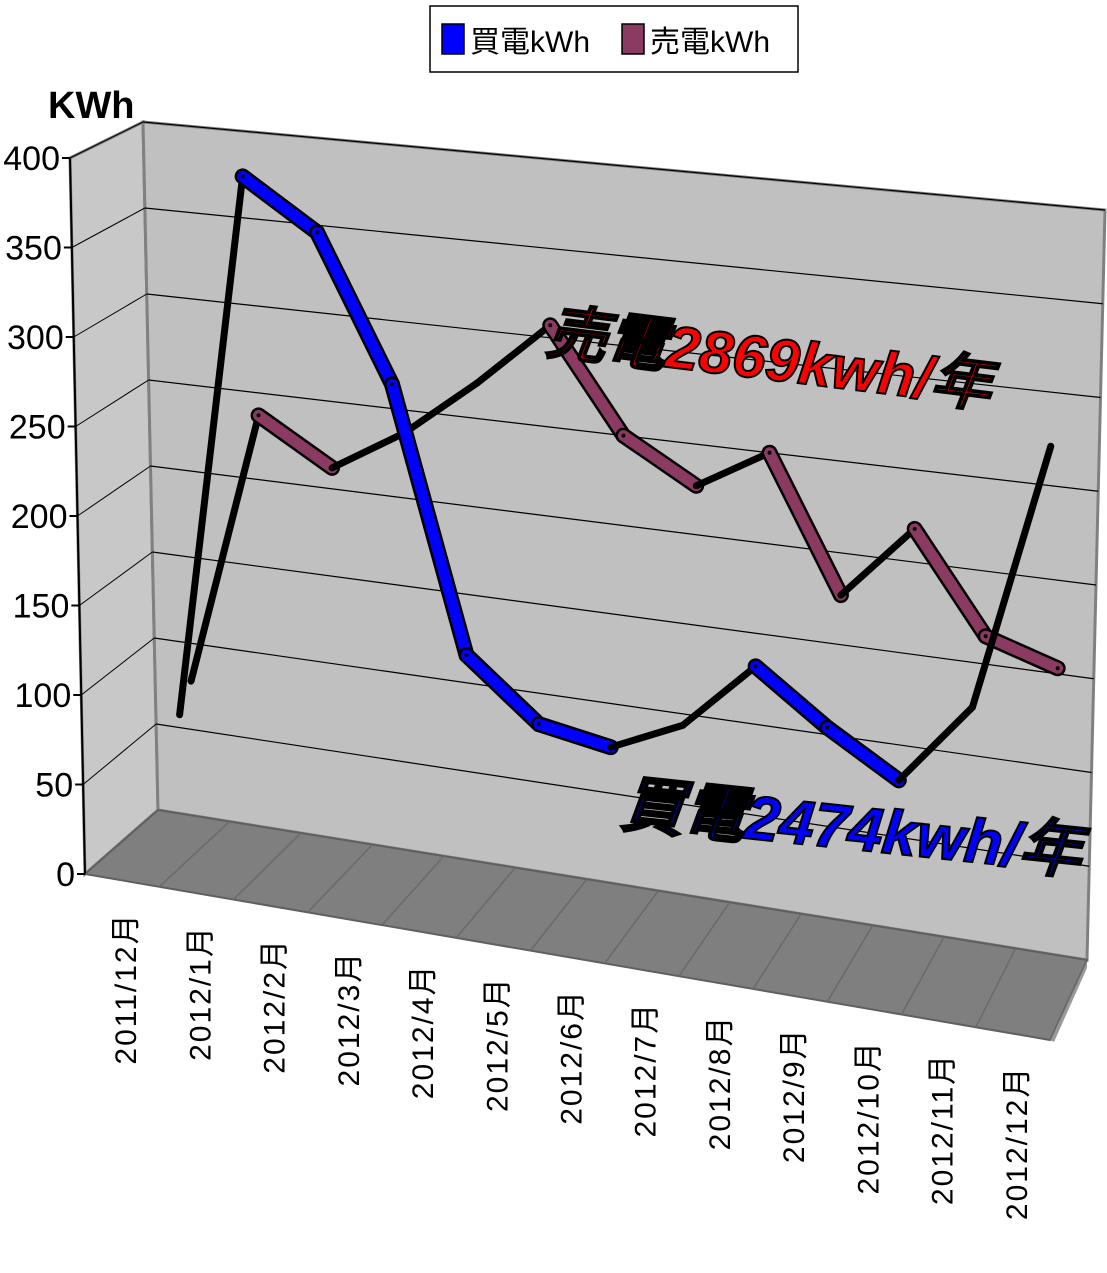  Describe the element at coordinates (868, 1117) in the screenshot. I see `x-tick-label: 2012/10月` at that location.